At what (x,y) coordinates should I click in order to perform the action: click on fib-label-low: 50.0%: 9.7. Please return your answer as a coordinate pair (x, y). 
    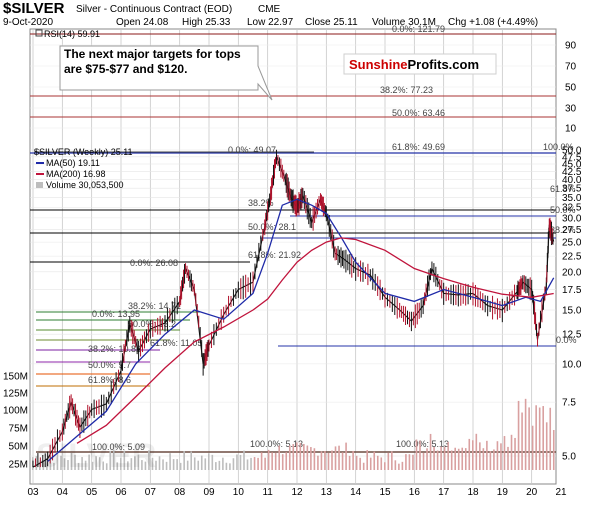
    Looking at the image, I should click on (109, 365).